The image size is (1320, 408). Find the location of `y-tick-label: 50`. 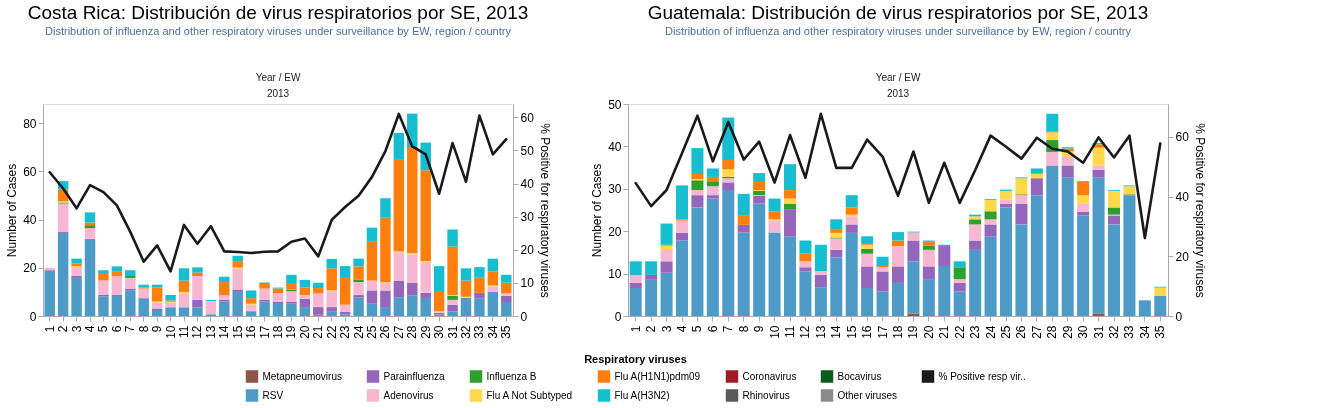

y-tick-label: 50 is located at coordinates (615, 104).